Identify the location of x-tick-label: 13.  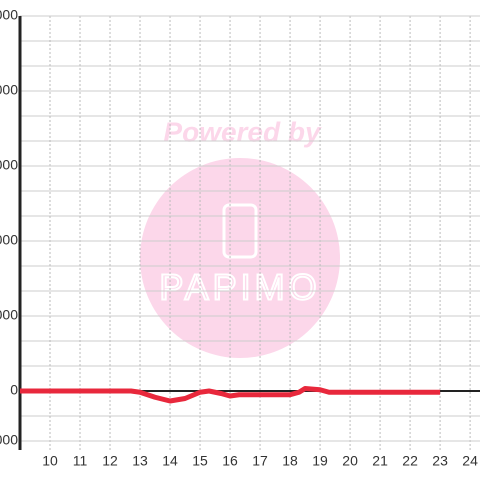
(140, 461).